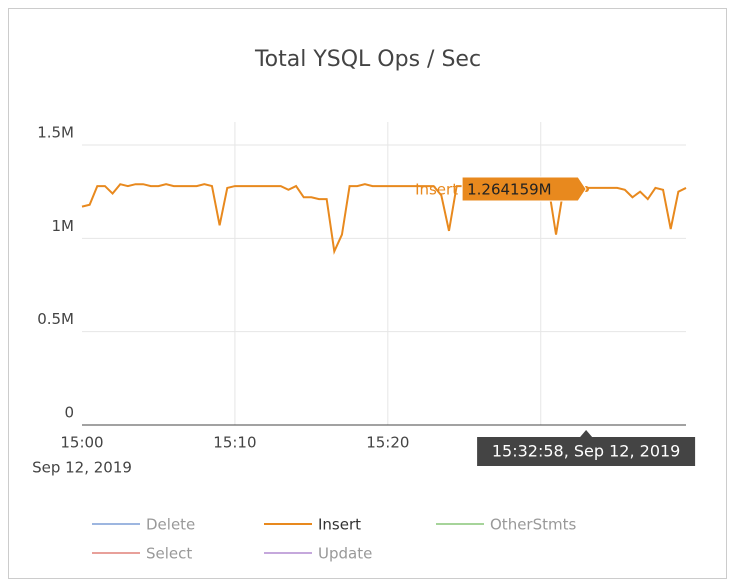 This screenshot has width=735, height=587. I want to click on x-tick-label: 15:20, so click(387, 443).